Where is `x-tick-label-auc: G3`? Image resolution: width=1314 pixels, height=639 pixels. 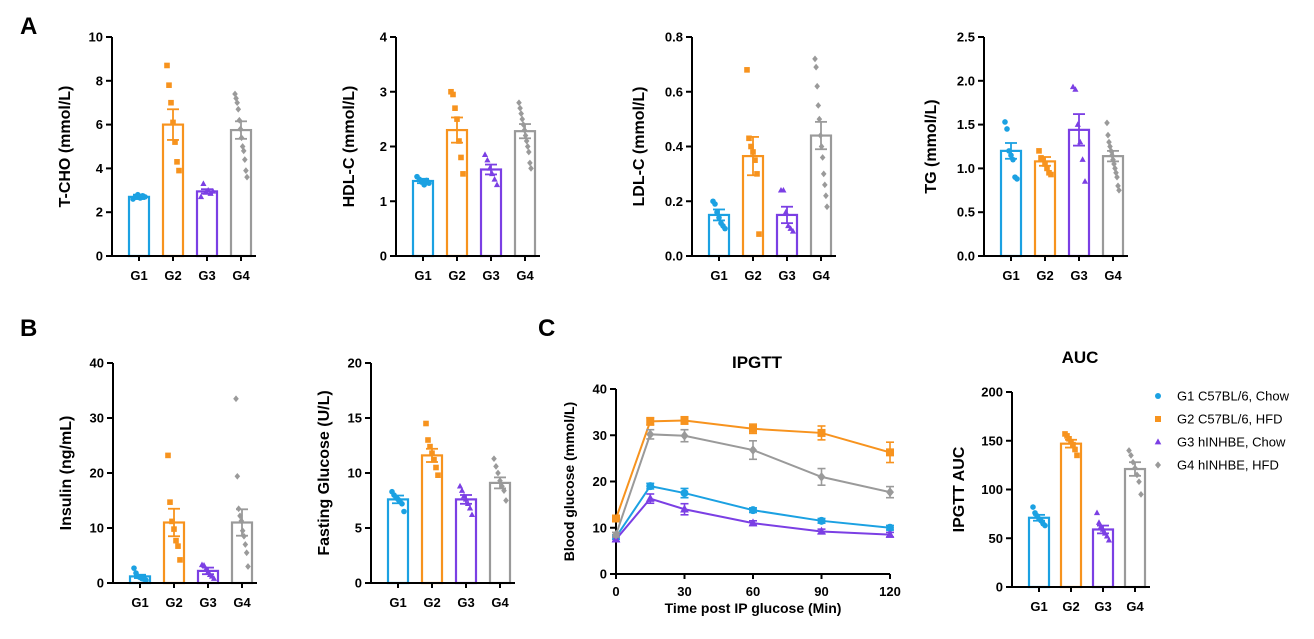
x-tick-label-auc: G3 is located at coordinates (1102, 606).